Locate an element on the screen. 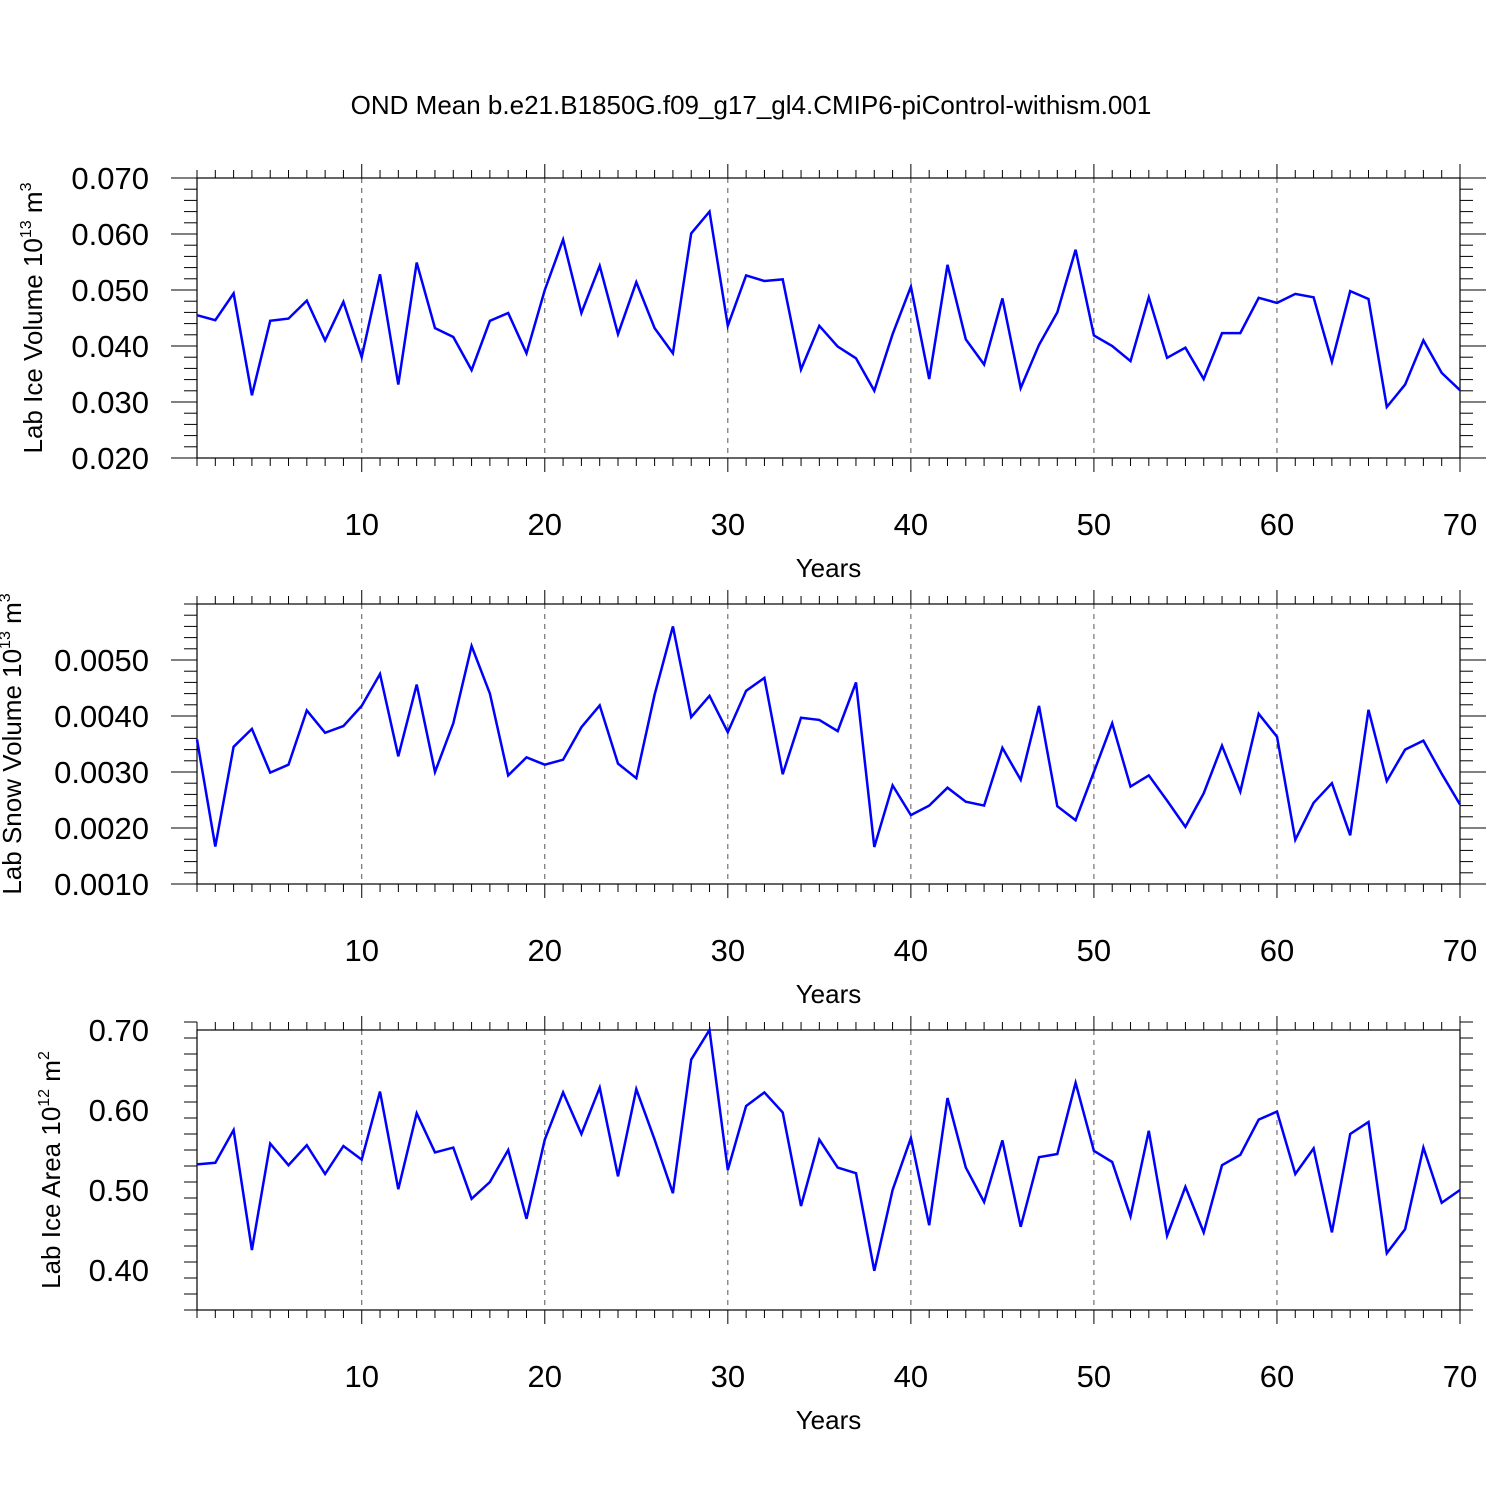  y-label-unit-exponent: 2 is located at coordinates (44, 1055).